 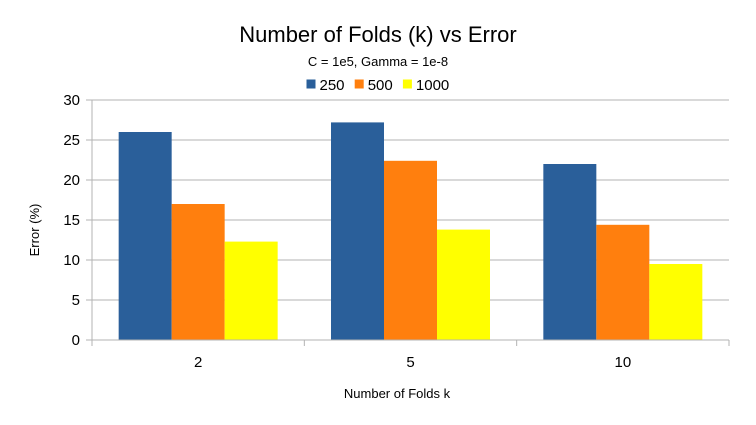 I want to click on x-tick-label: 5, so click(x=410, y=362).